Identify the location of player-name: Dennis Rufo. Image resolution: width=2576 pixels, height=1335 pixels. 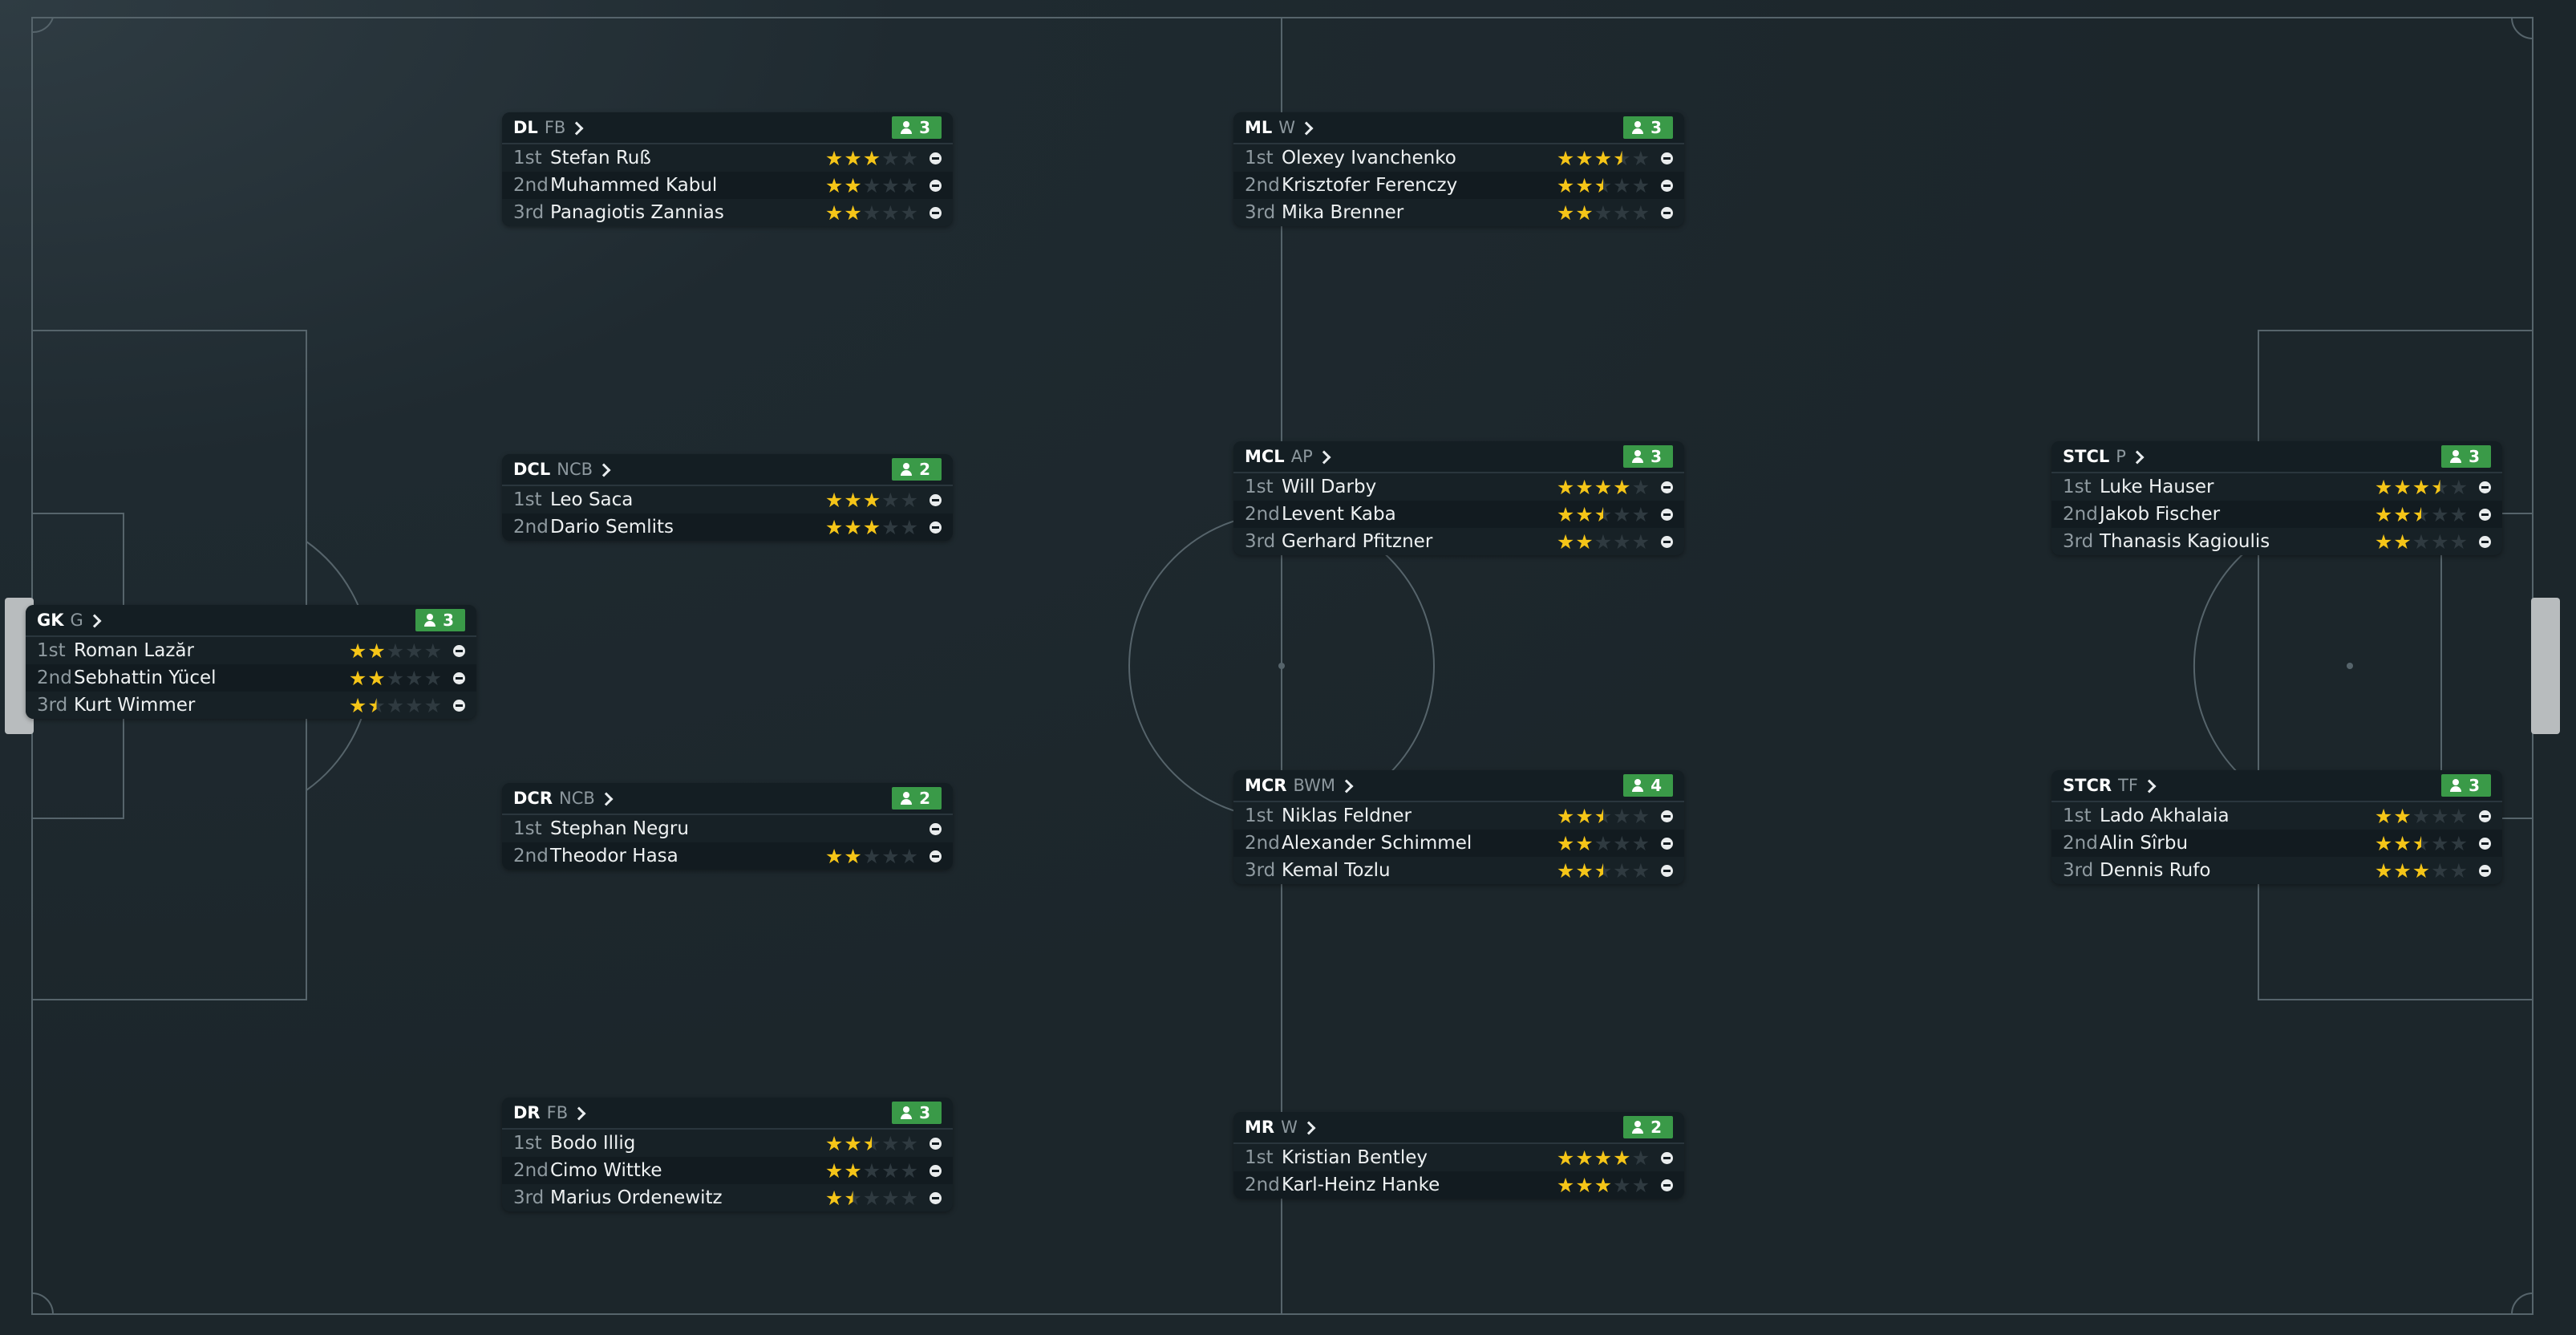
(2155, 870).